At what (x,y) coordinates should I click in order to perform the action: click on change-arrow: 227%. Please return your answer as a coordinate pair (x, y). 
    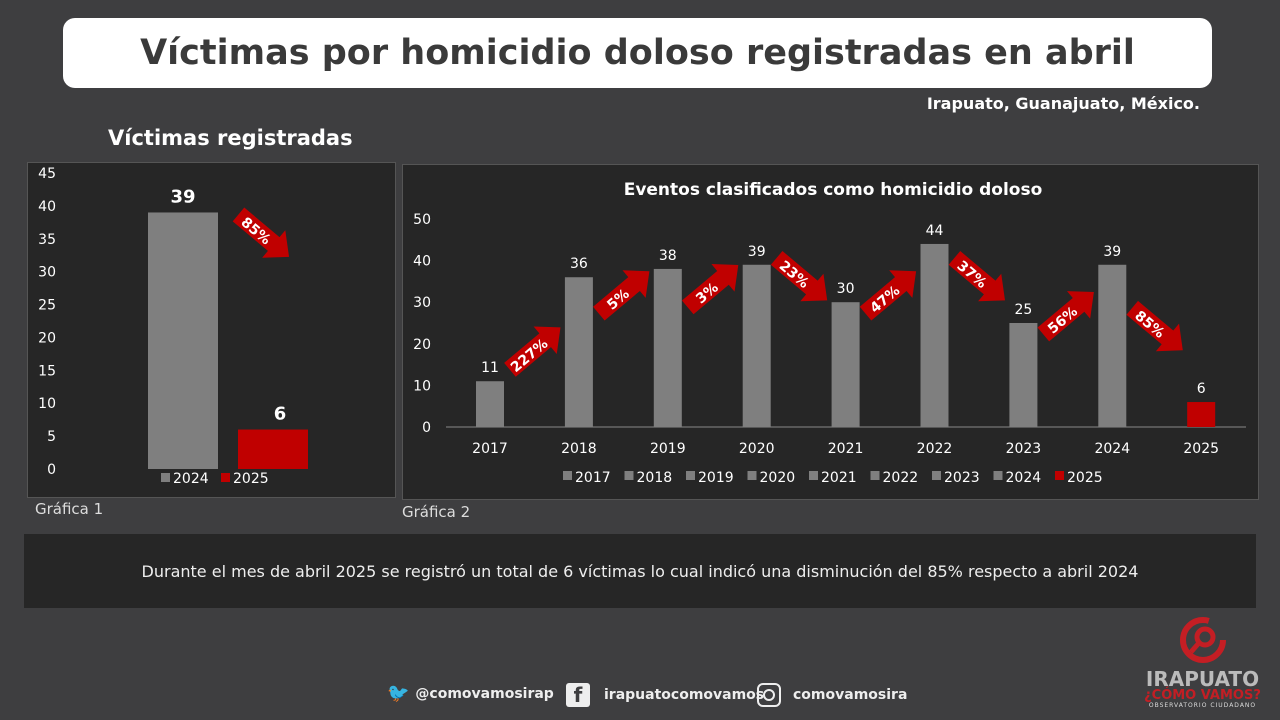
    Looking at the image, I should click on (532, 351).